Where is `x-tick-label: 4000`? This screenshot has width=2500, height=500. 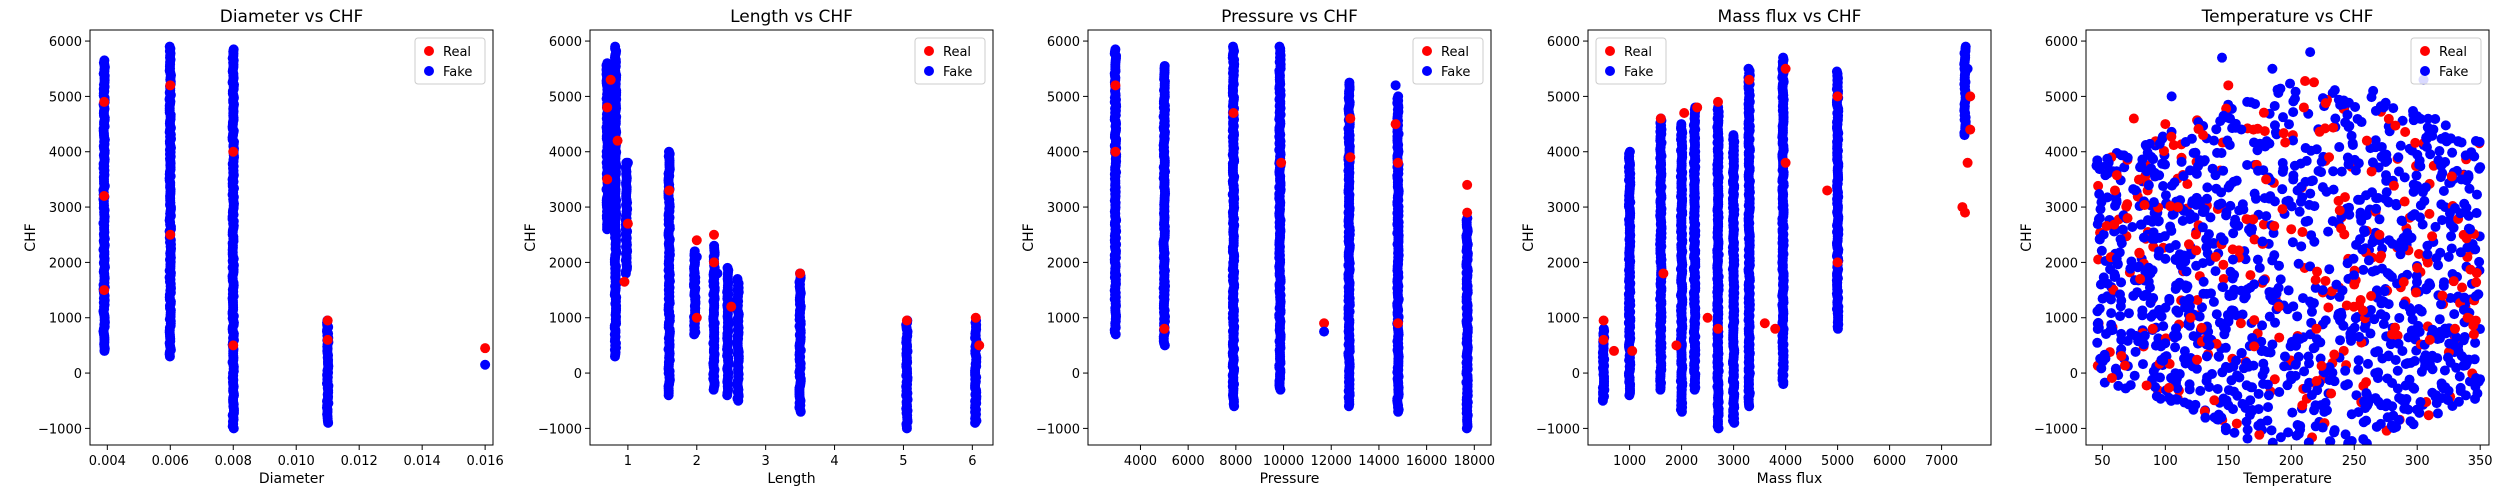 x-tick-label: 4000 is located at coordinates (1140, 461).